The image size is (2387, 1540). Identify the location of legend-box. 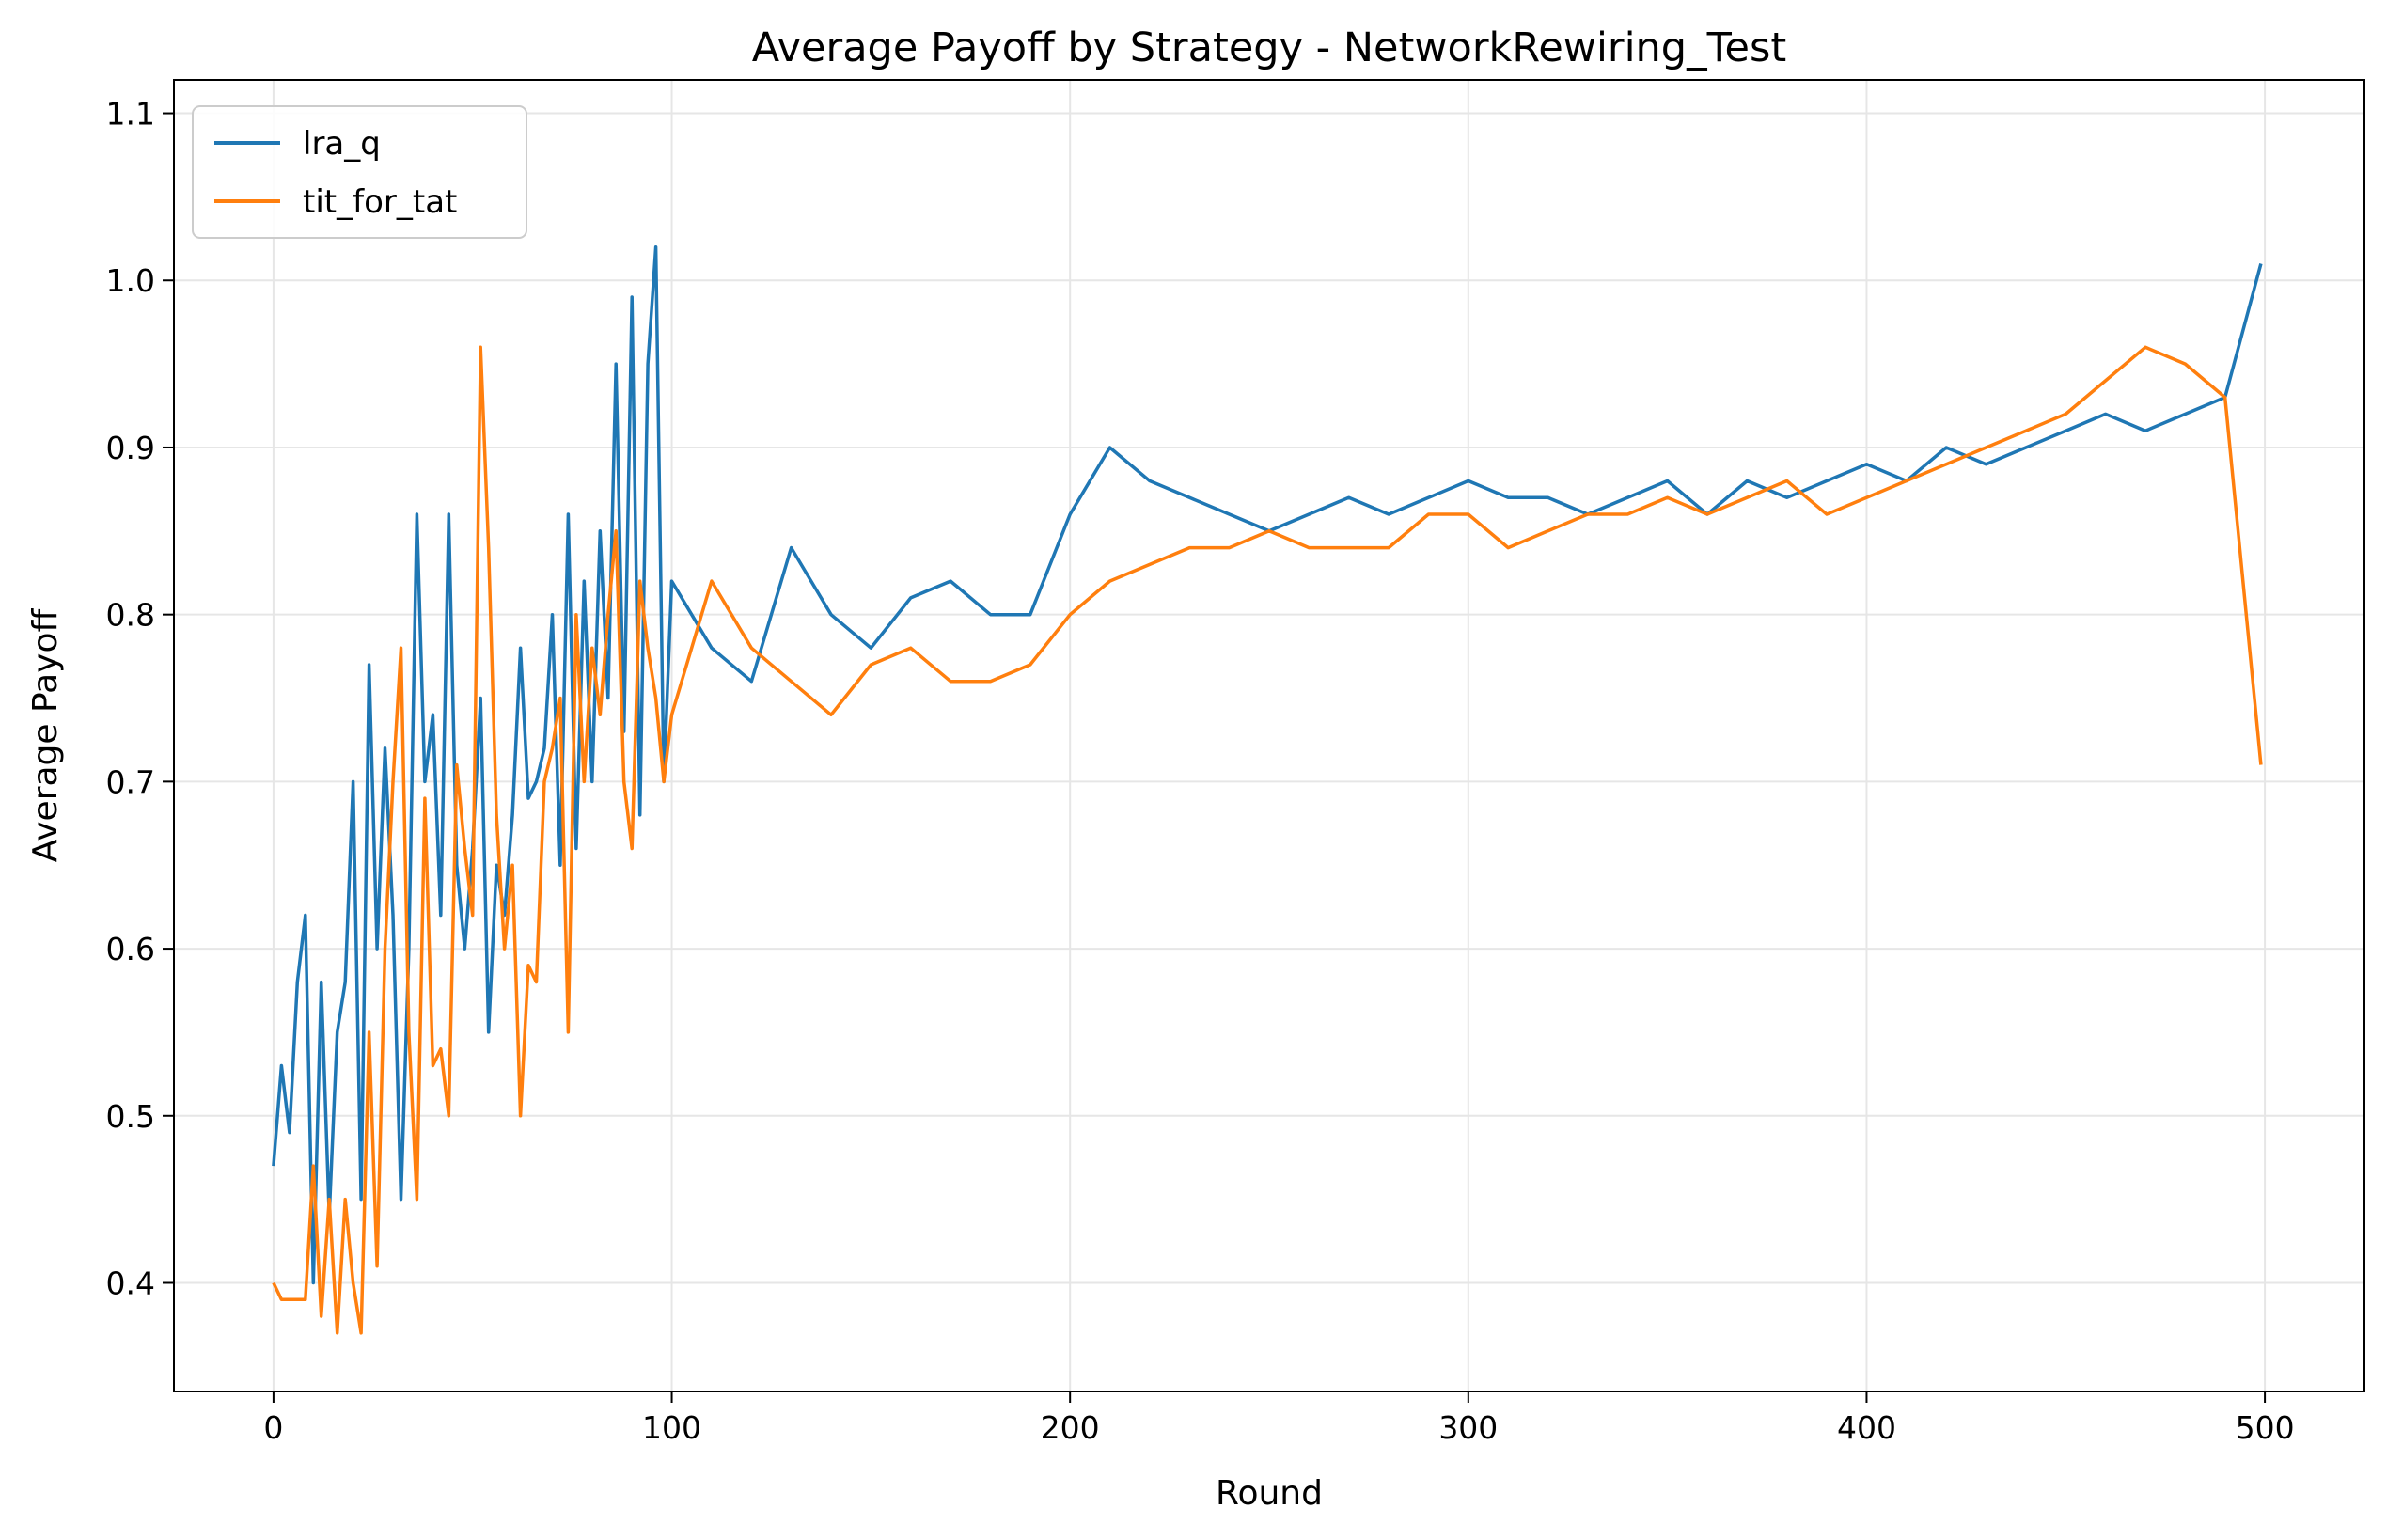
(359, 172).